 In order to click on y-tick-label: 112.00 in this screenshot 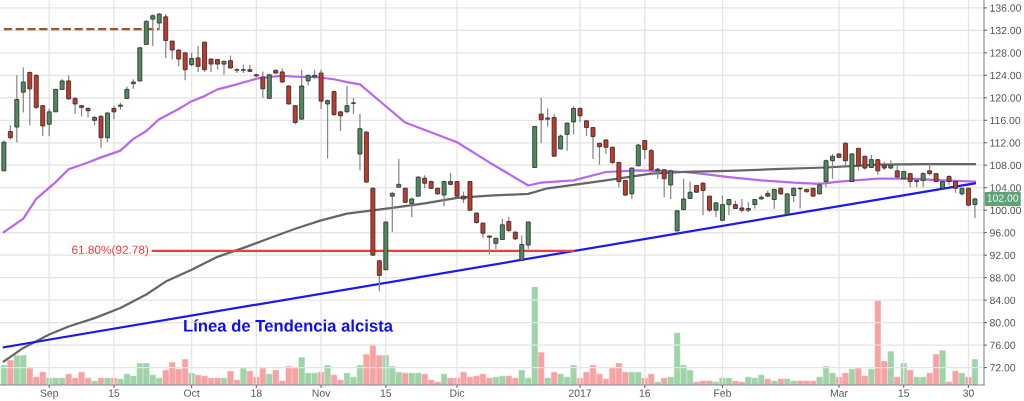, I will do `click(1005, 143)`.